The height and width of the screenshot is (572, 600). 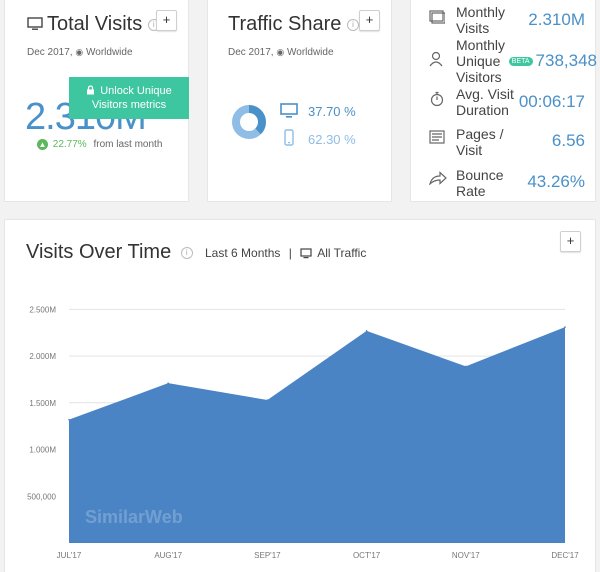 I want to click on chart-filters: Last 6 Months | All Traffic, so click(x=285, y=253).